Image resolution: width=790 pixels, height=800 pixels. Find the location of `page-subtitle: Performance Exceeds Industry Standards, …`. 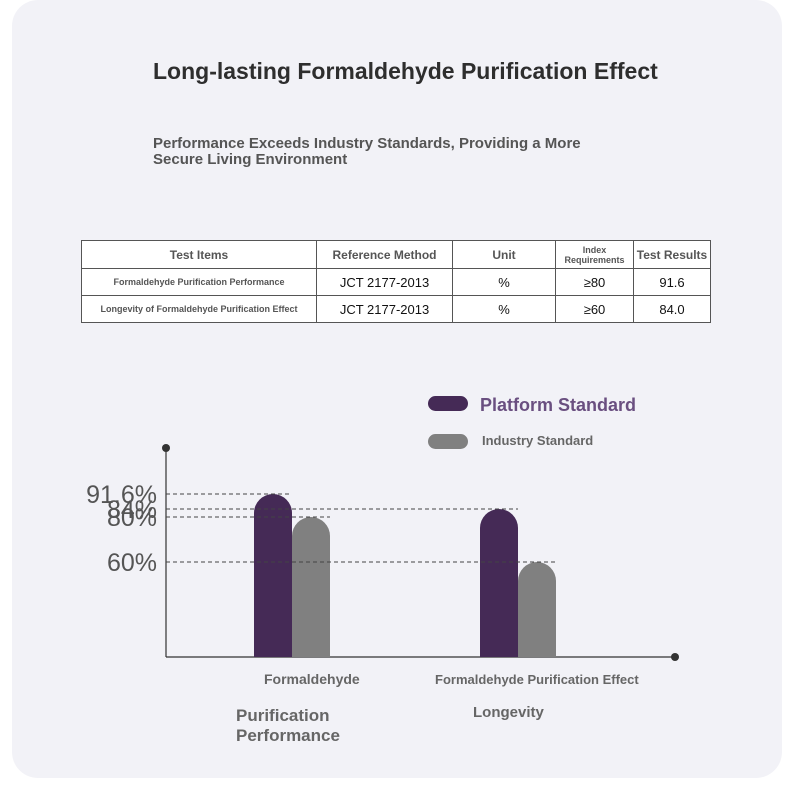

page-subtitle: Performance Exceeds Industry Standards, … is located at coordinates (367, 151).